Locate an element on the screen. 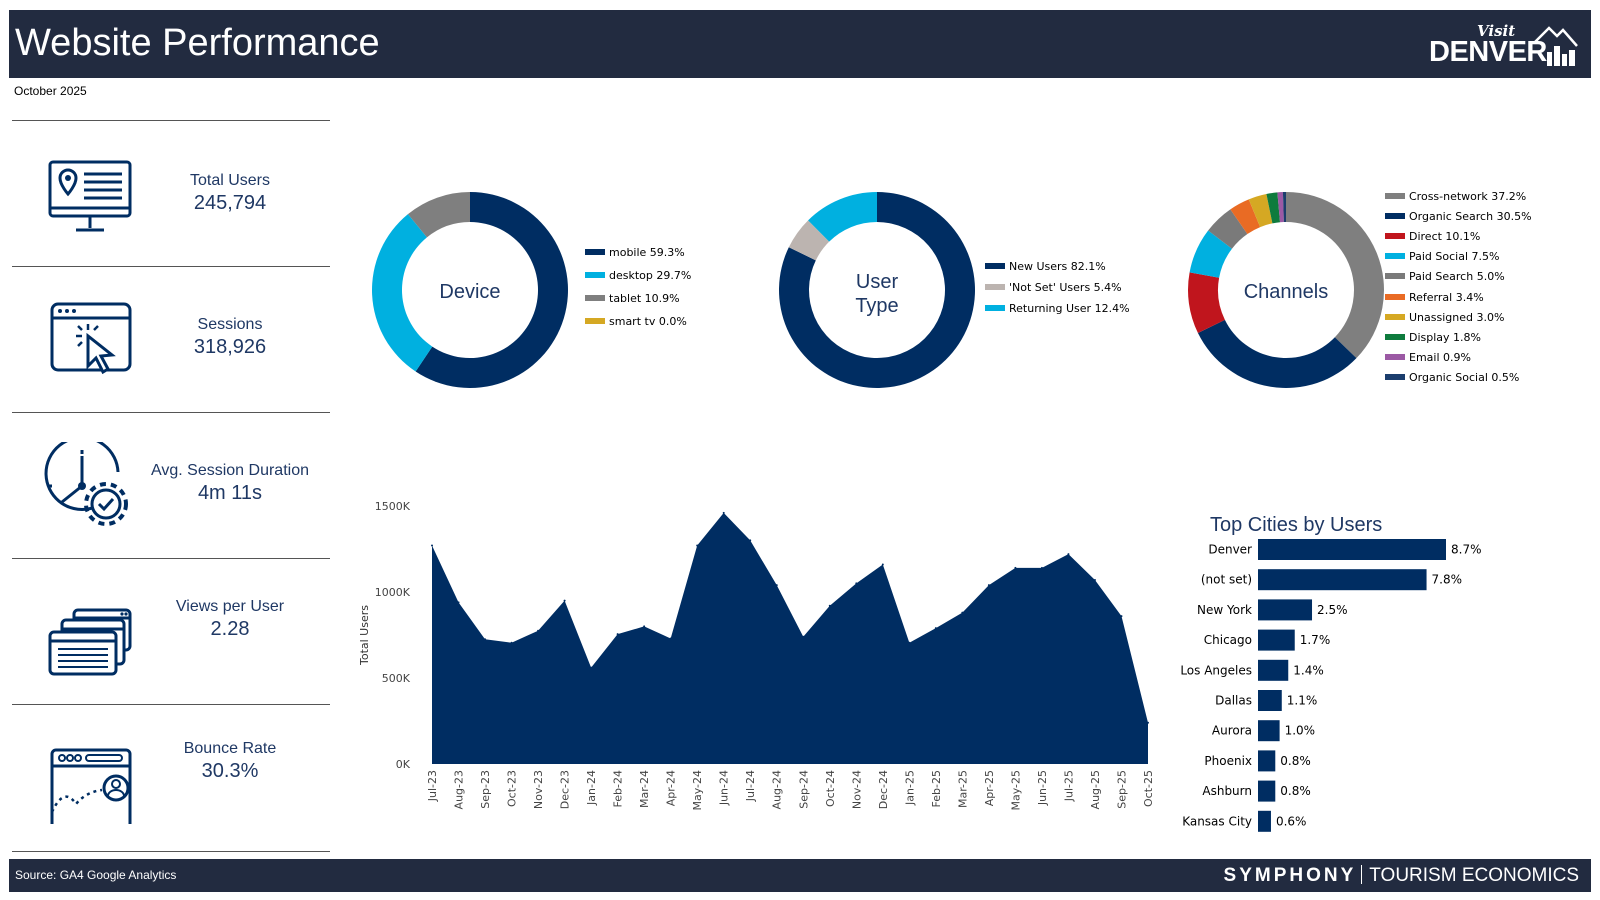 The height and width of the screenshot is (900, 1600). kpi-value: 4m 11s is located at coordinates (230, 493).